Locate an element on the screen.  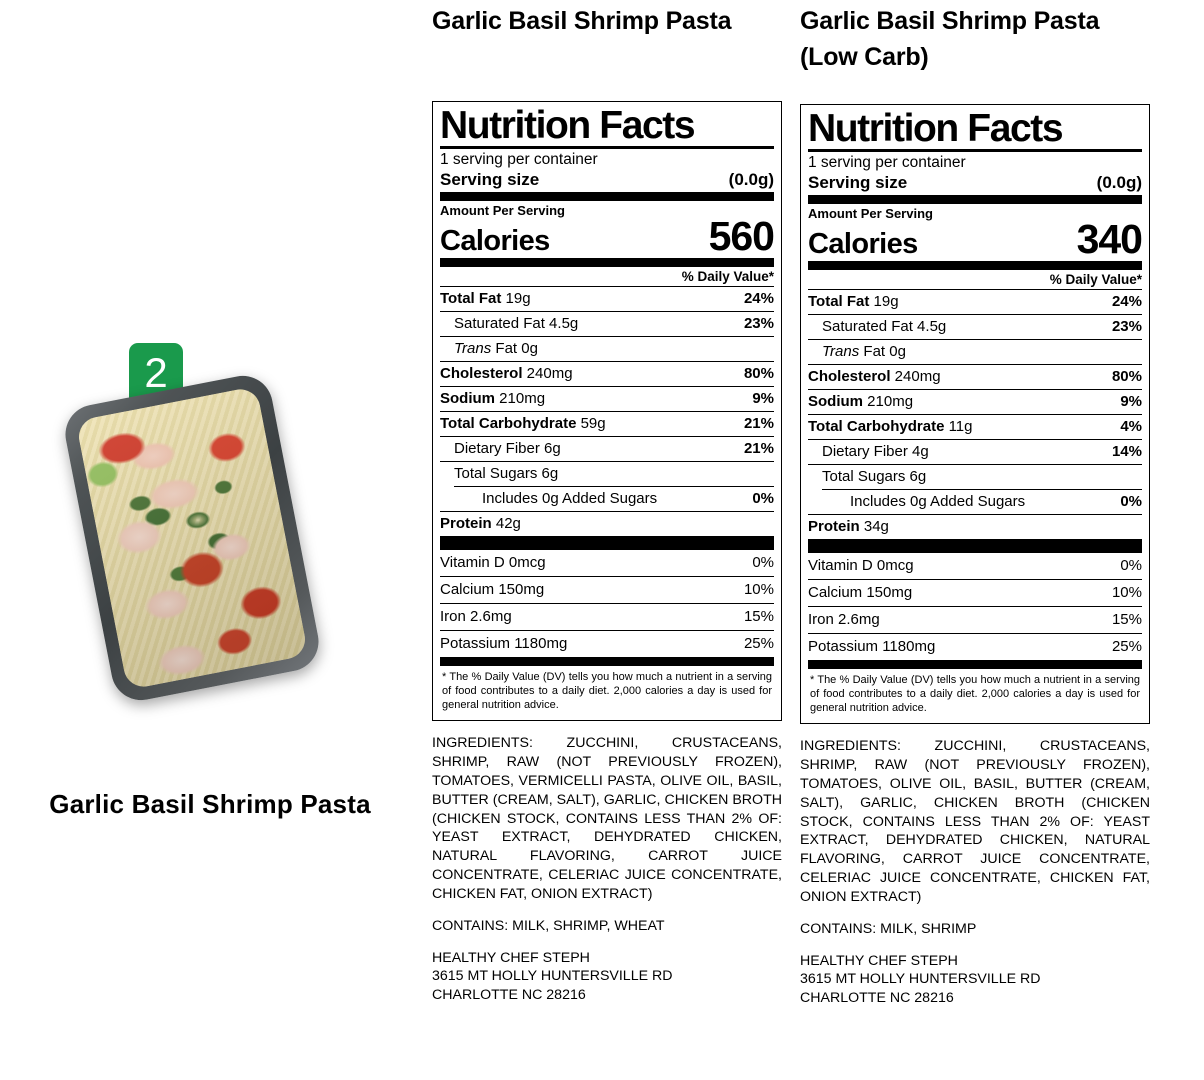
product-photo is located at coordinates (192, 541).